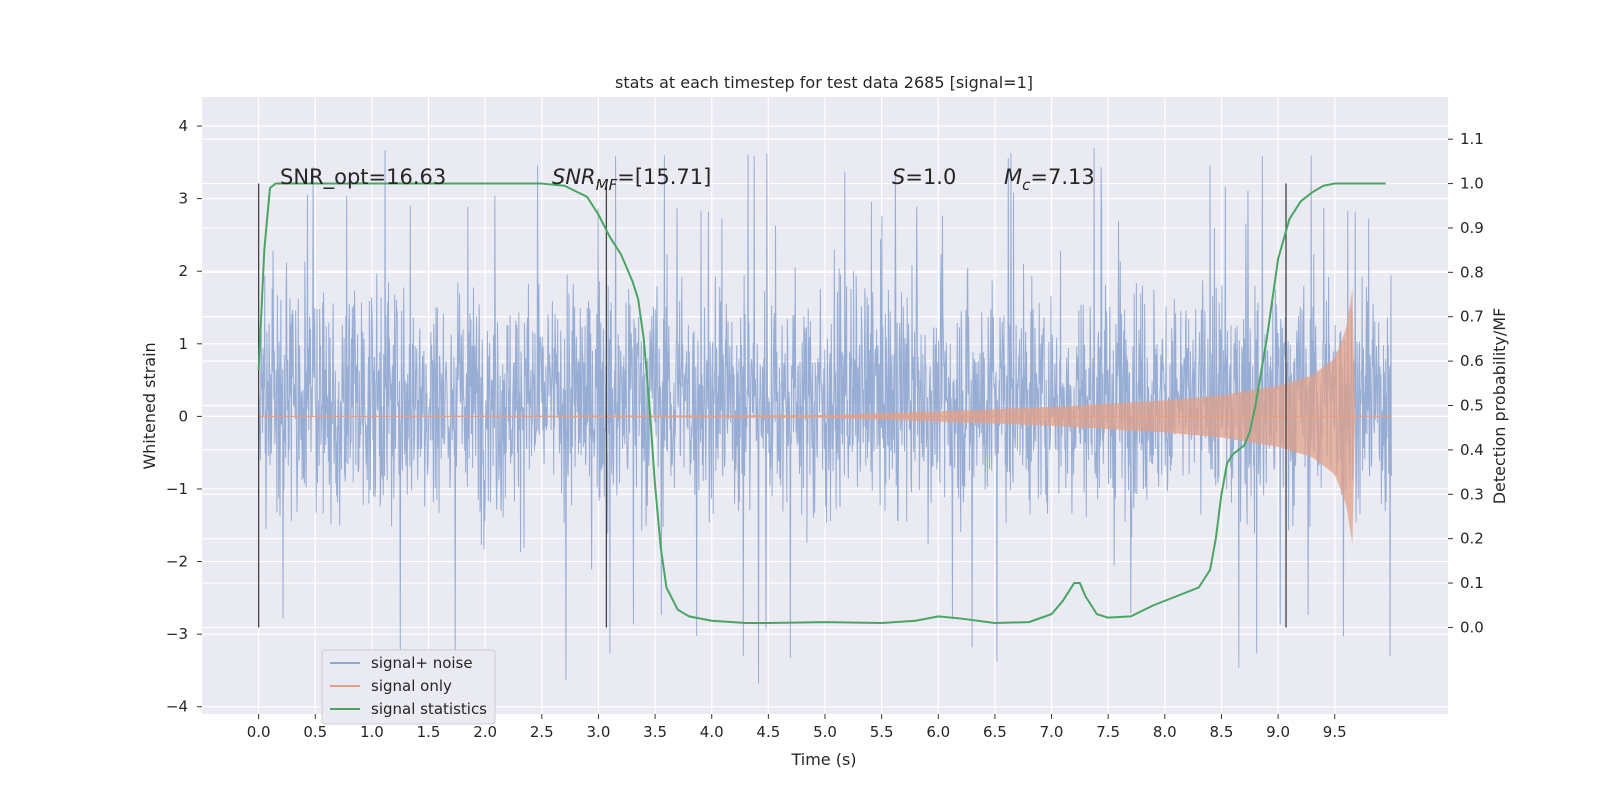  I want to click on mc-annotation: Mc=7.13, so click(1049, 179).